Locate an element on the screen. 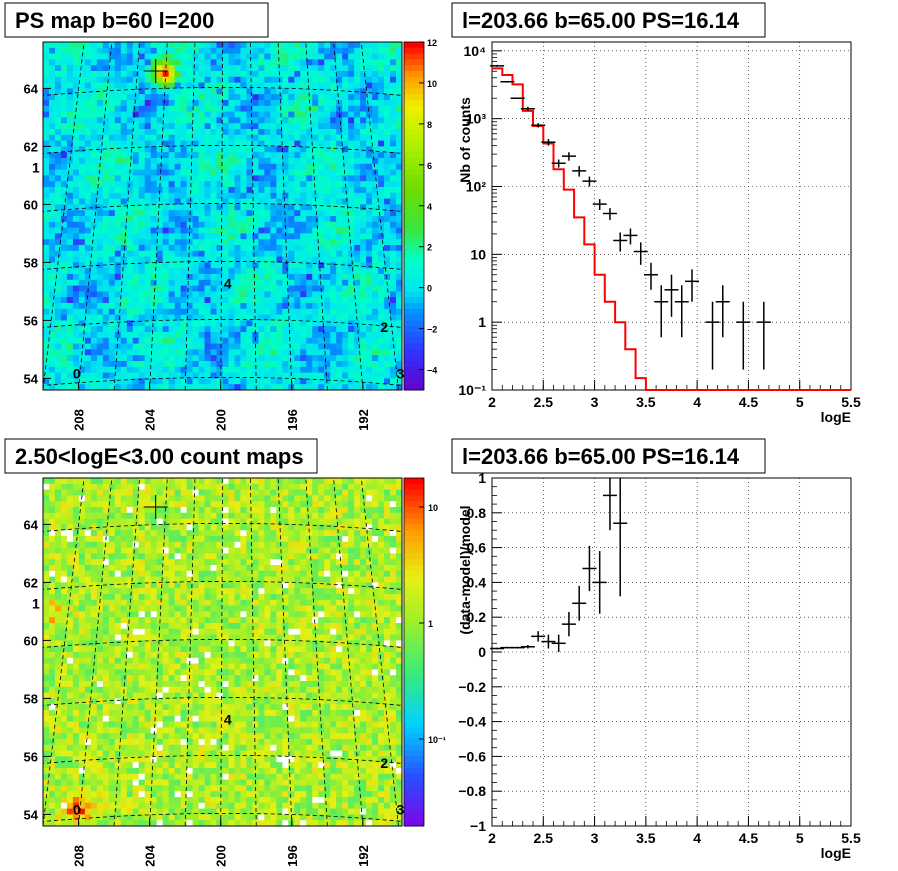 The image size is (898, 871). ps-scale-label: 10 is located at coordinates (432, 84).